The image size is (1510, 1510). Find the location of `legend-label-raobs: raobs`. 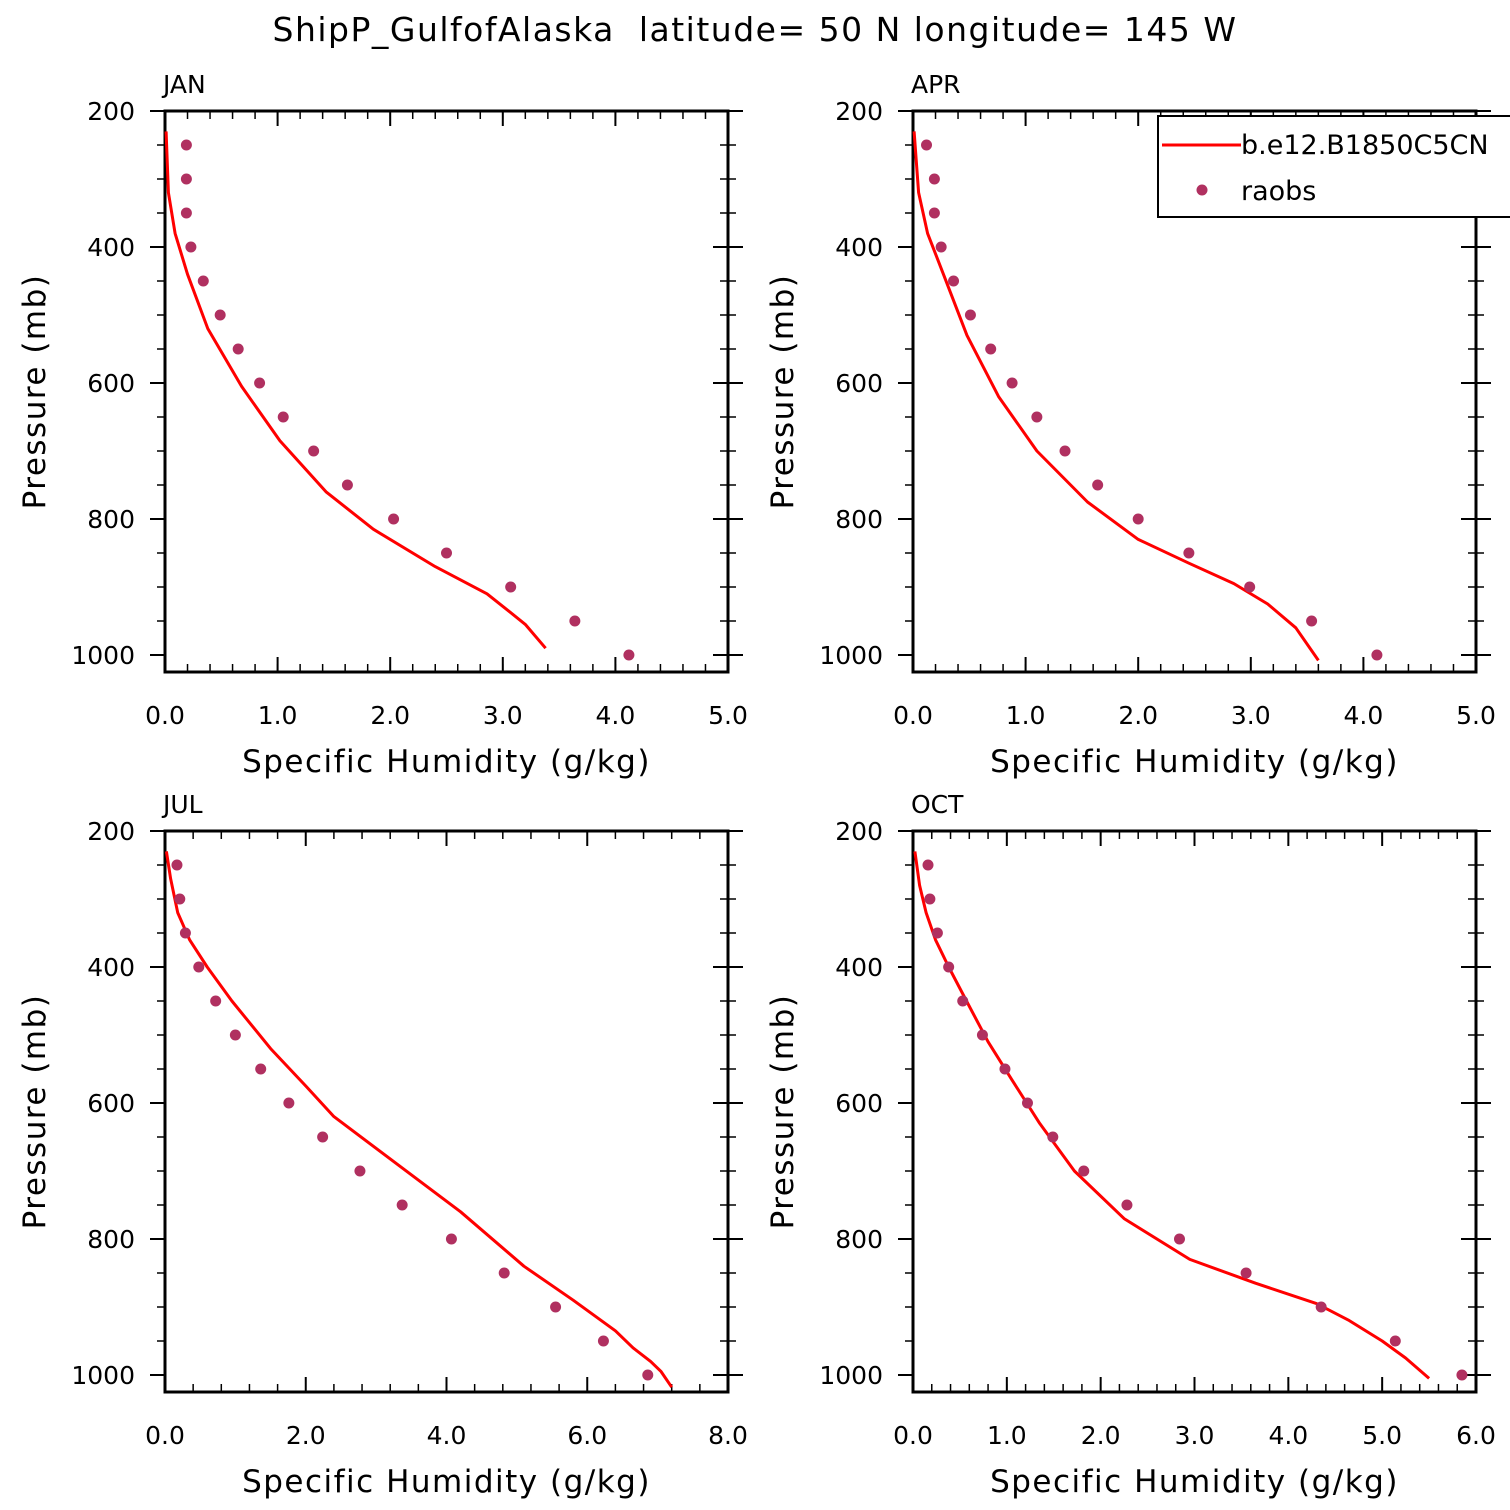

legend-label-raobs: raobs is located at coordinates (1278, 191).